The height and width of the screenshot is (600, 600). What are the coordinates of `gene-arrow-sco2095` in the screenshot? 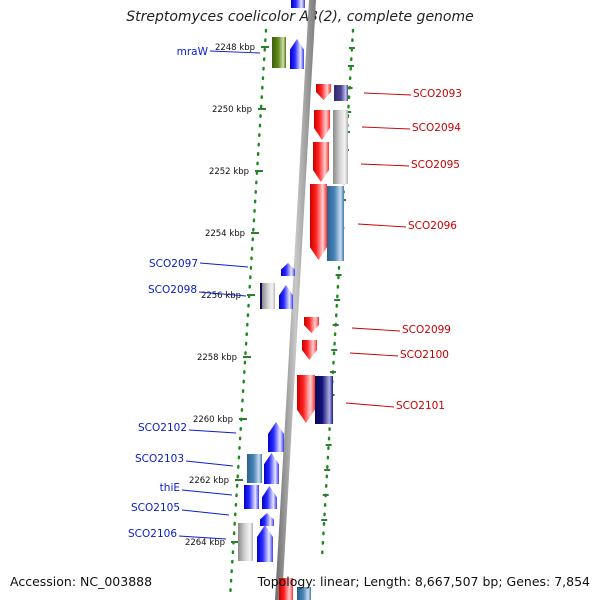 It's located at (321, 162).